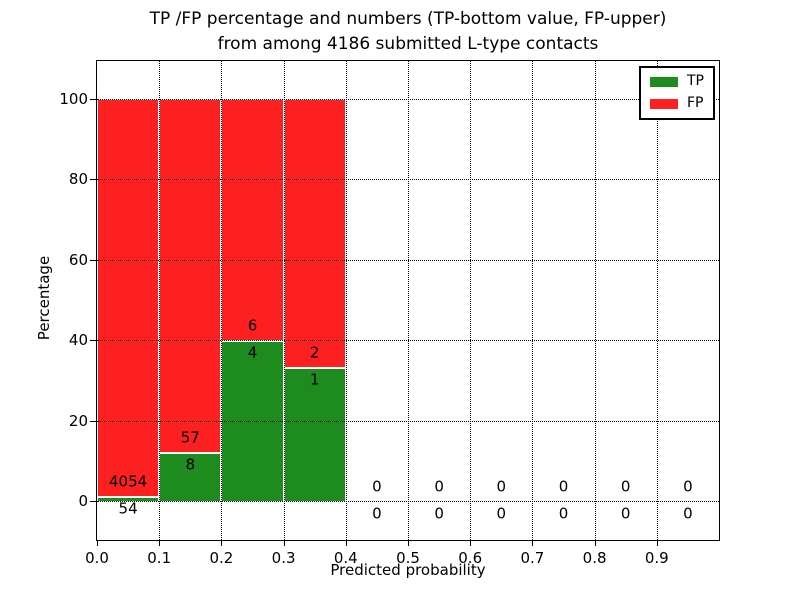  What do you see at coordinates (78, 340) in the screenshot?
I see `y-tick-label: 40` at bounding box center [78, 340].